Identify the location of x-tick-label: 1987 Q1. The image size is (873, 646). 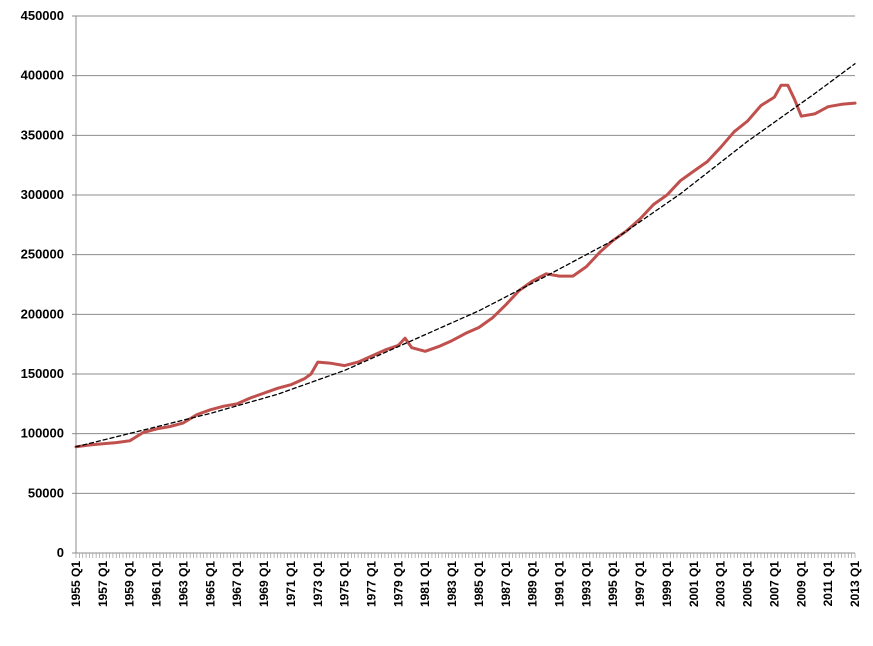
(506, 584).